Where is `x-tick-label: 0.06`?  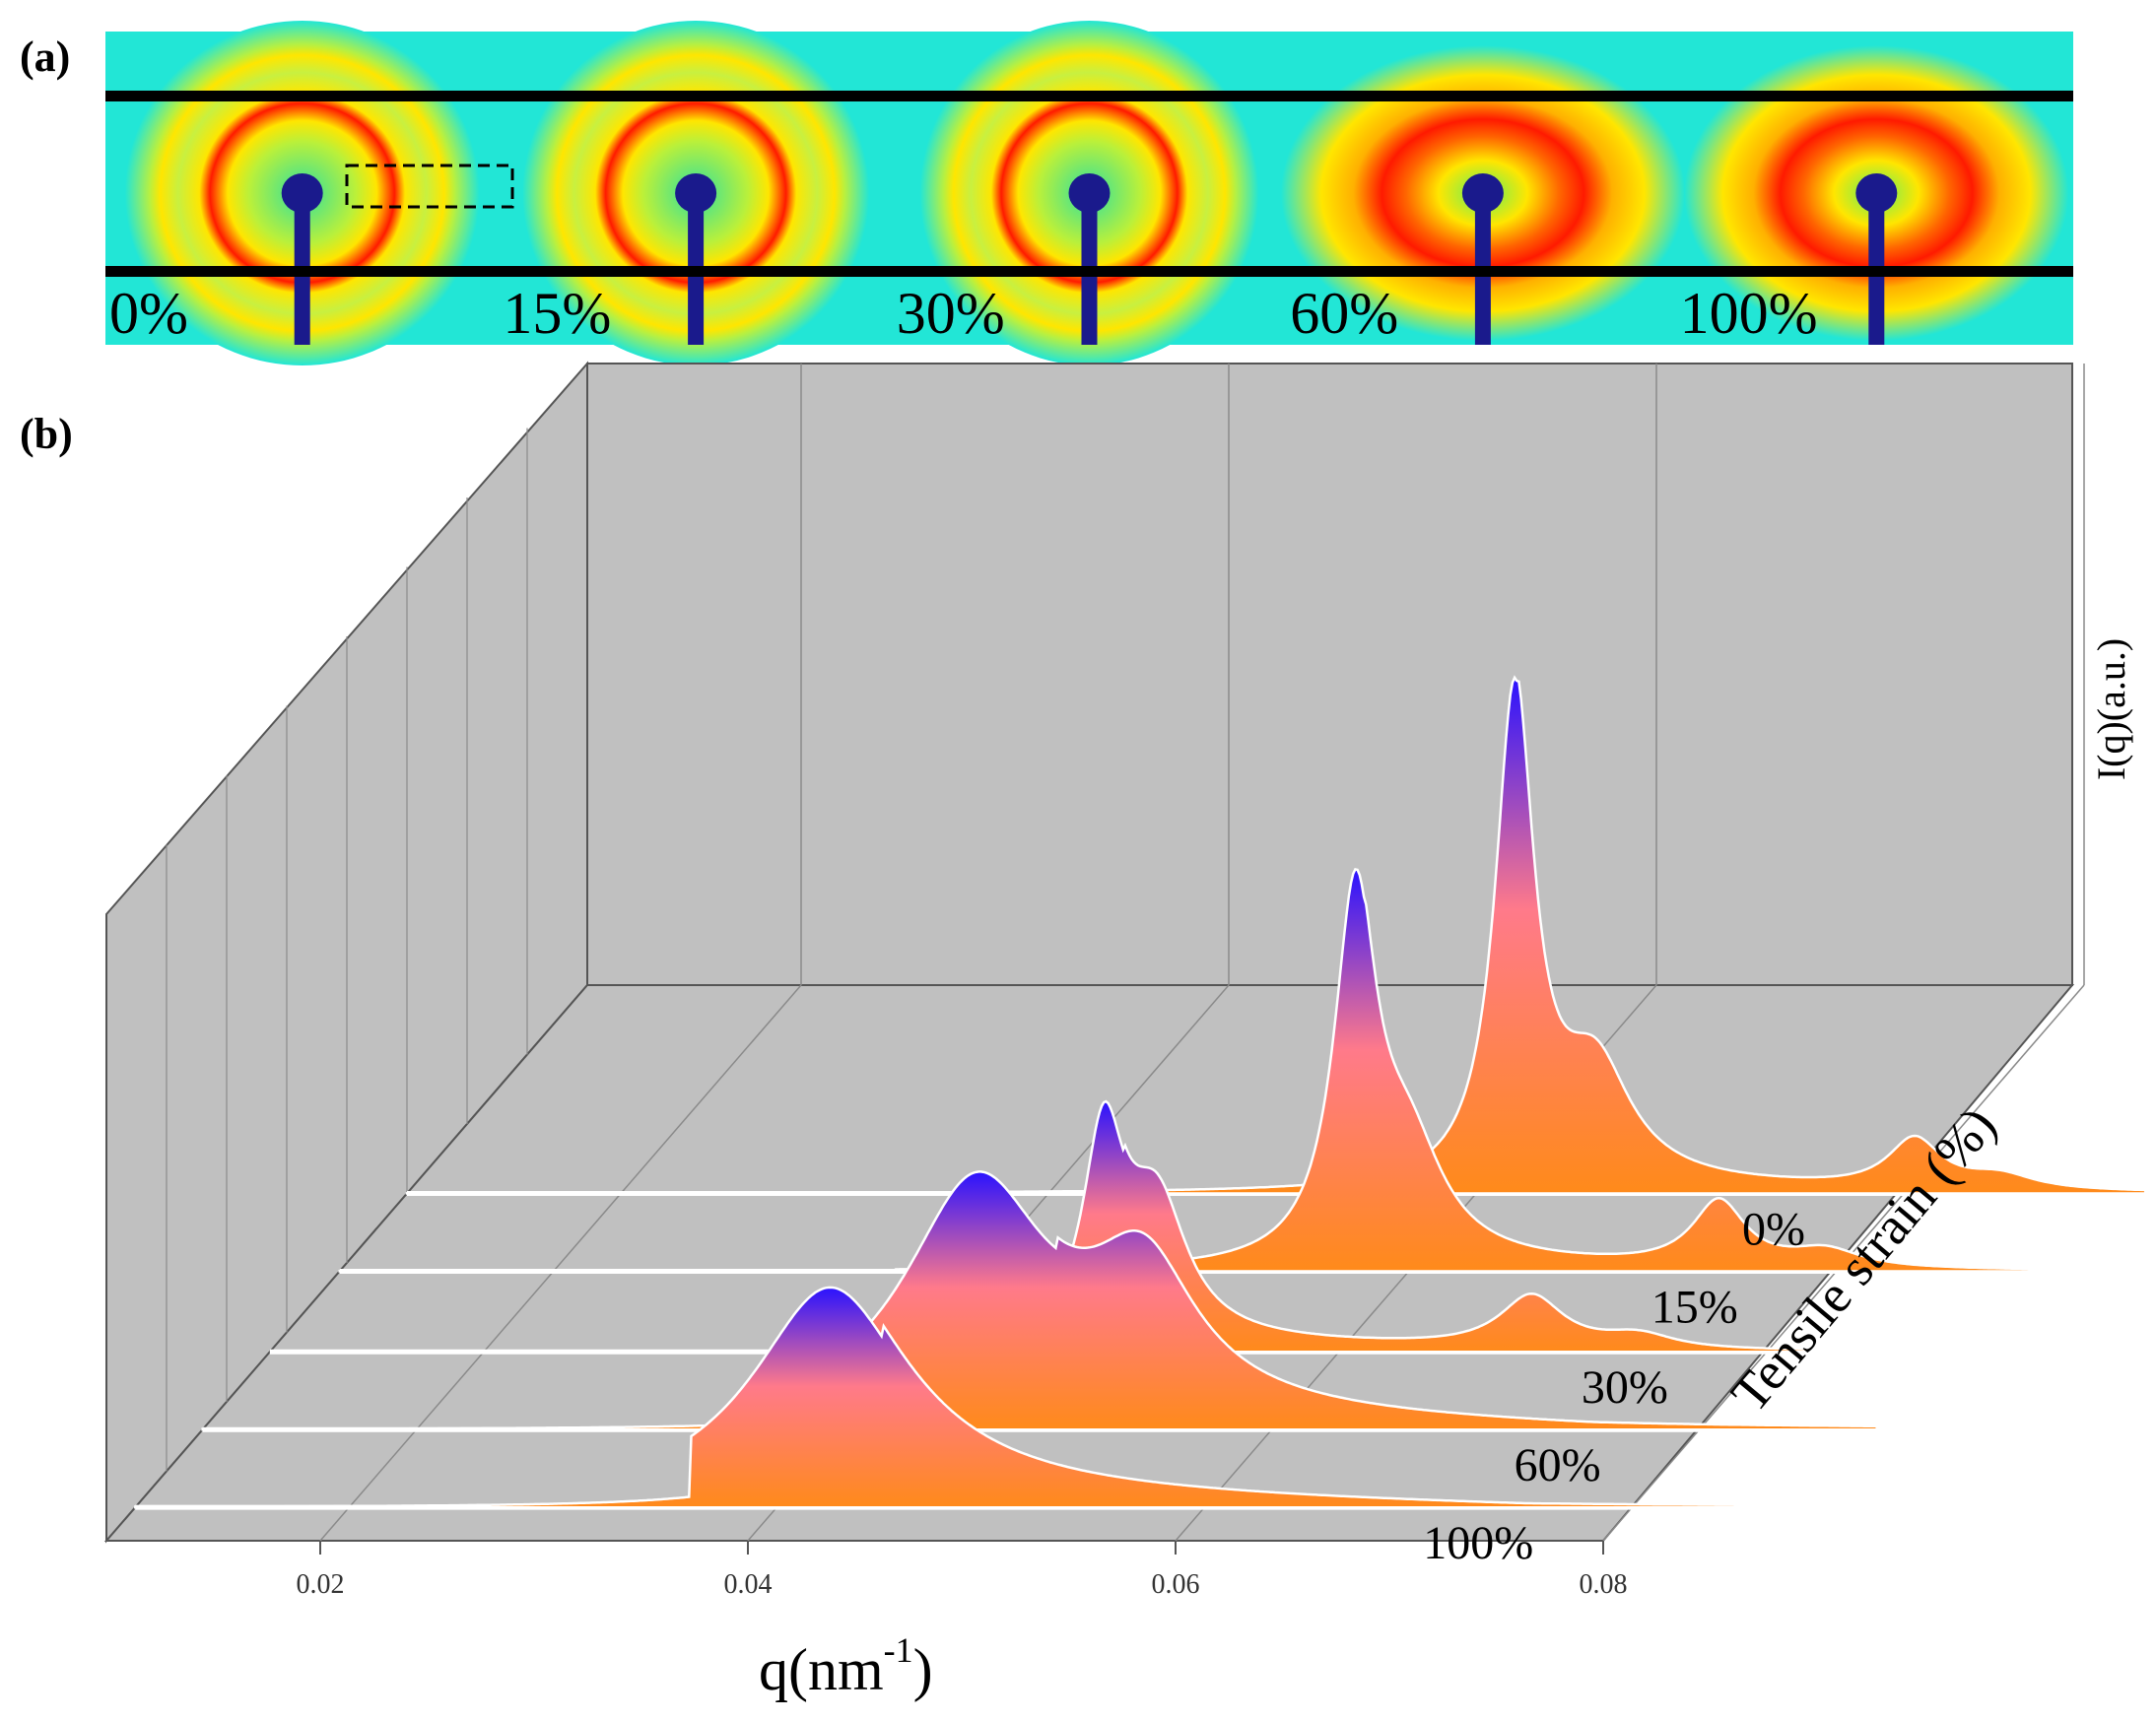
x-tick-label: 0.06 is located at coordinates (1176, 1584).